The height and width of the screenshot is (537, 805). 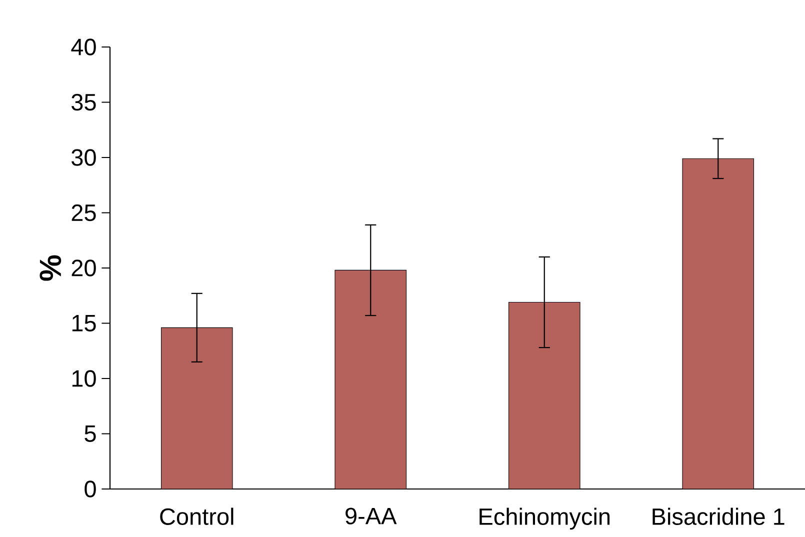 What do you see at coordinates (84, 102) in the screenshot?
I see `y-tick-label: 35` at bounding box center [84, 102].